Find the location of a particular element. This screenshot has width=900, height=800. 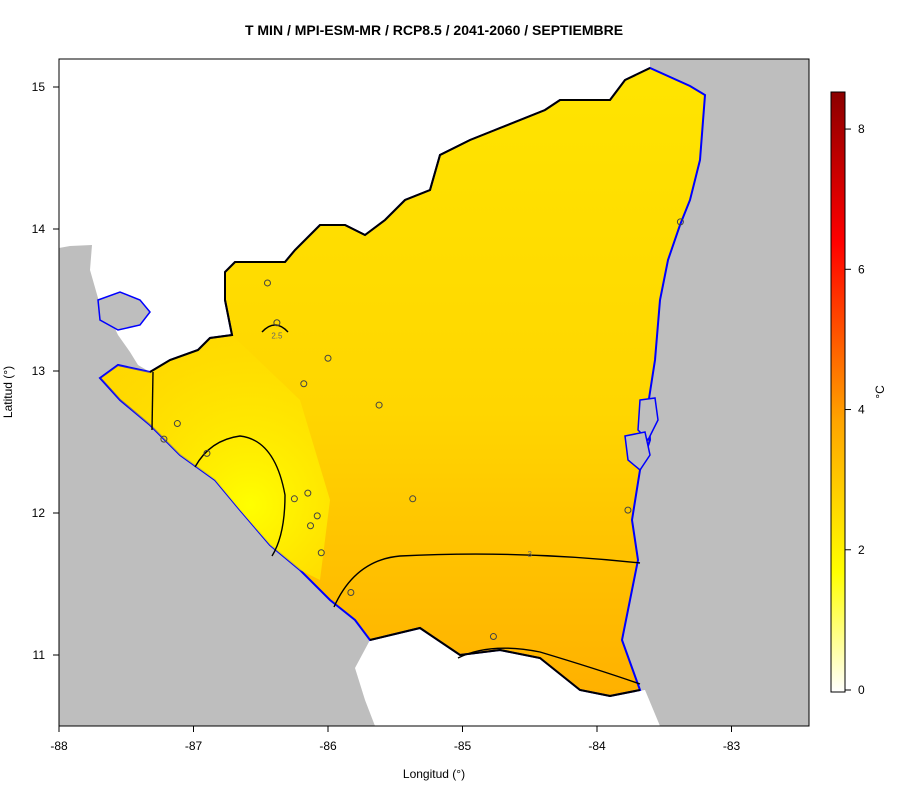

x-tick-label: -86 is located at coordinates (328, 746).